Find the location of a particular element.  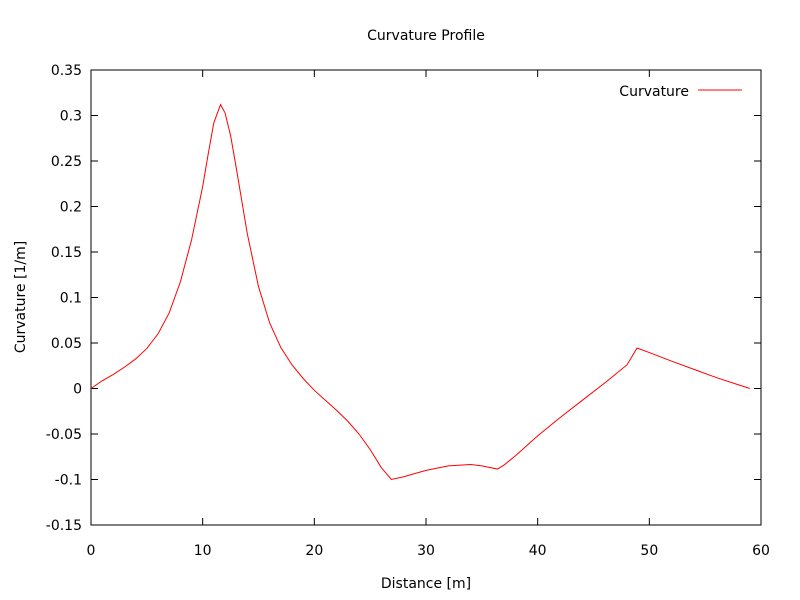

y-tick-label: 0.1 is located at coordinates (71, 299).